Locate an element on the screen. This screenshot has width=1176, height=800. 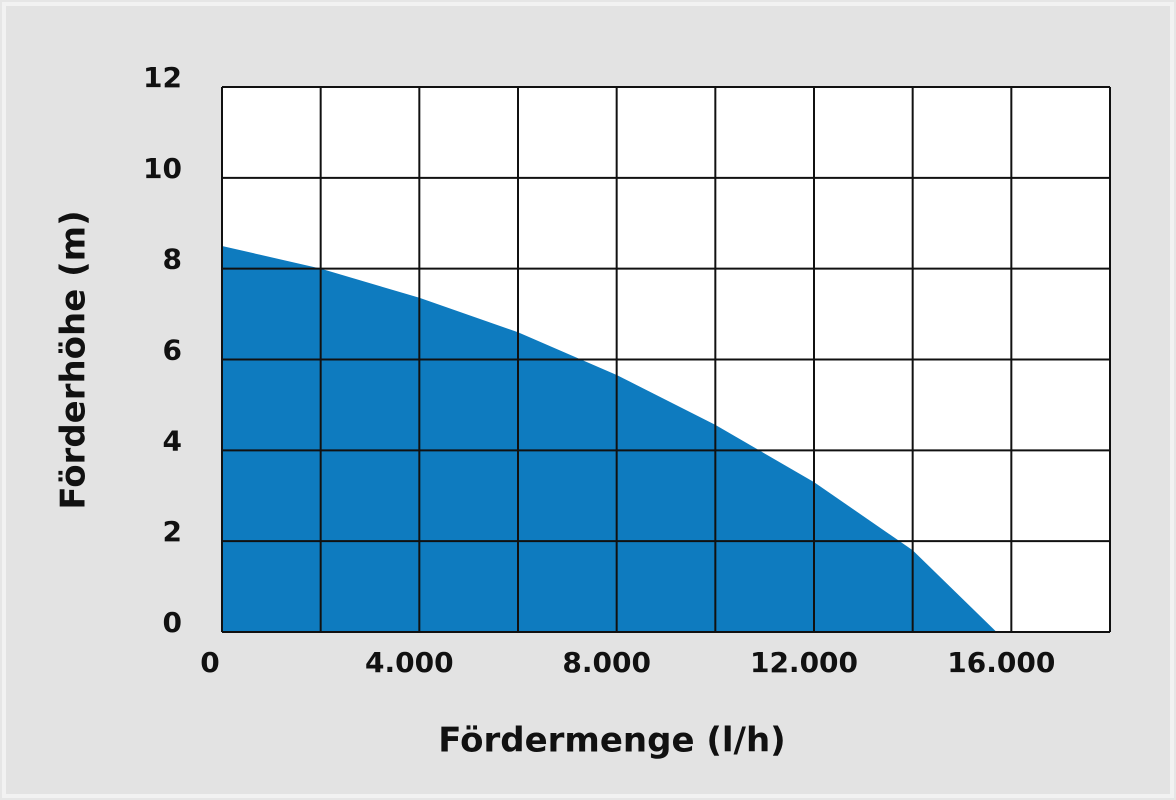
x-tick-label: 12.000 is located at coordinates (804, 662).